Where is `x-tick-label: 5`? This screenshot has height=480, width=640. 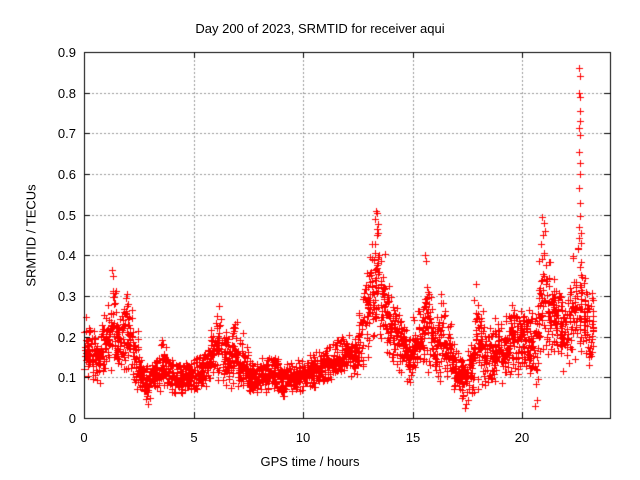 x-tick-label: 5 is located at coordinates (194, 437).